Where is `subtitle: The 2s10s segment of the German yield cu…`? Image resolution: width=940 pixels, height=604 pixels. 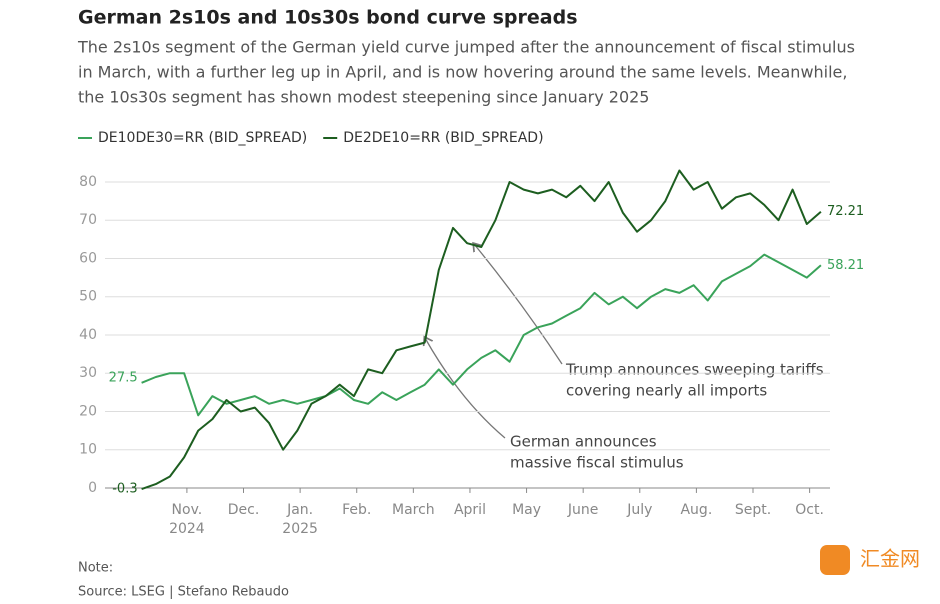
subtitle: The 2s10s segment of the German yield cu… is located at coordinates (466, 47).